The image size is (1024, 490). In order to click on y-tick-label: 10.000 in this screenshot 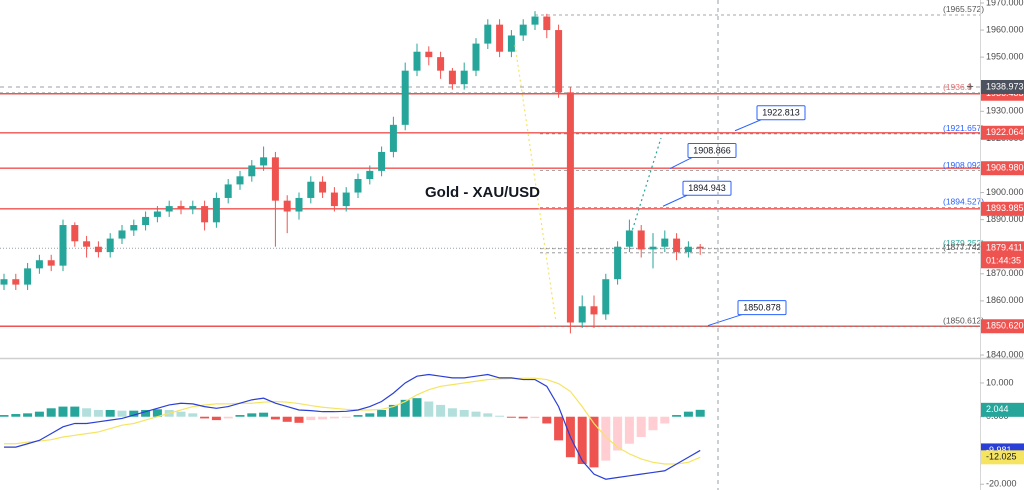, I will do `click(1000, 382)`.